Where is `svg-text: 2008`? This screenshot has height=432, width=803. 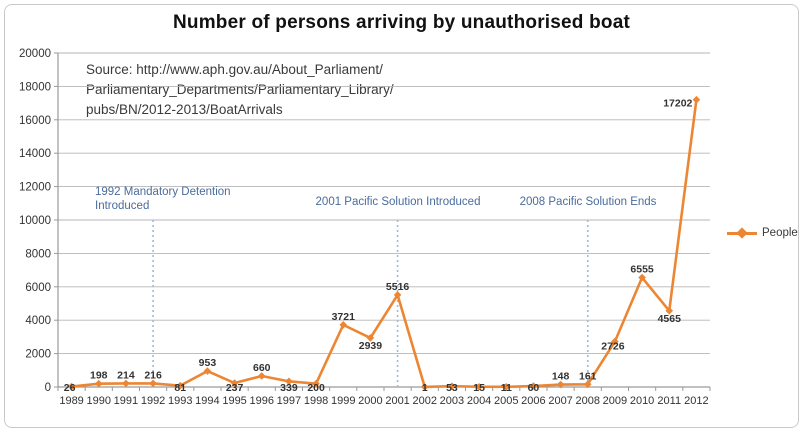
svg-text: 2008 is located at coordinates (588, 401).